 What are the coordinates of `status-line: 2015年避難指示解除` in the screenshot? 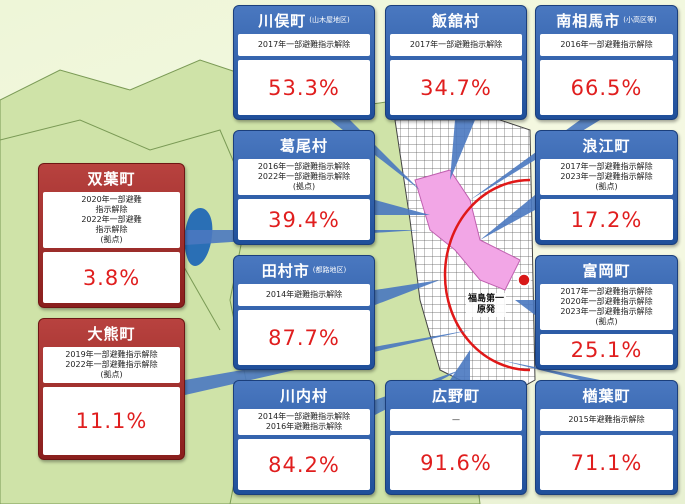 It's located at (606, 419).